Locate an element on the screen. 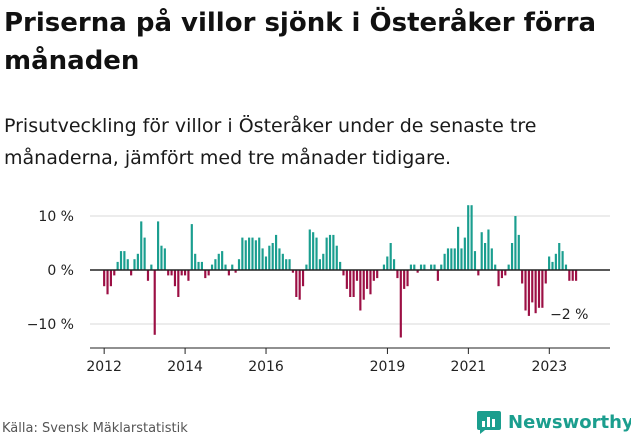 The height and width of the screenshot is (439, 631). brand-logo: Newsworthy is located at coordinates (553, 422).